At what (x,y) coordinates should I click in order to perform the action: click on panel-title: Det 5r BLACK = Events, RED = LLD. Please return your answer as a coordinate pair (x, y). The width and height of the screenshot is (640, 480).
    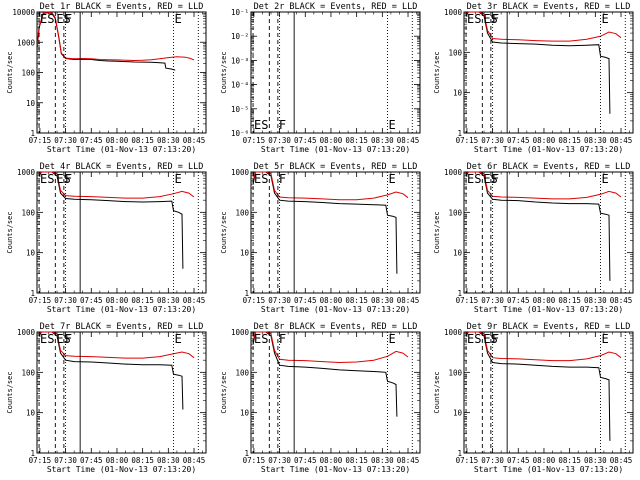
    Looking at the image, I should click on (336, 167).